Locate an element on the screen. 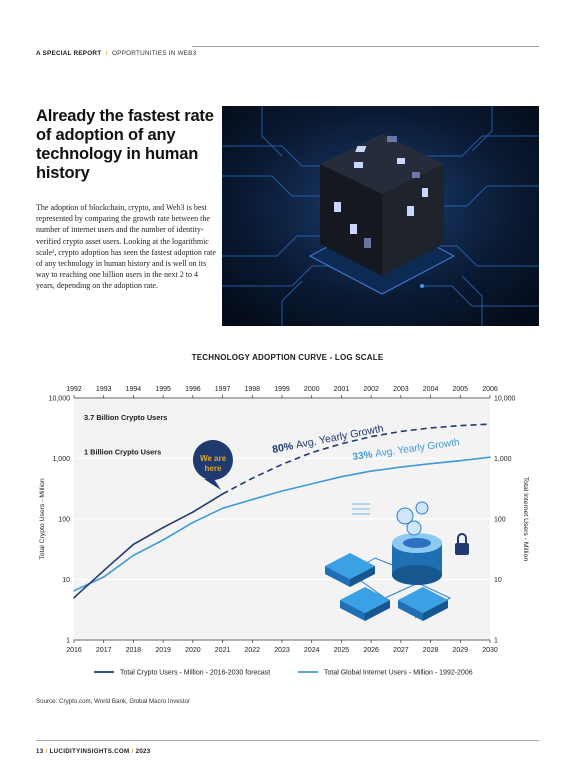  x-tick-bottom: 2027 is located at coordinates (401, 650).